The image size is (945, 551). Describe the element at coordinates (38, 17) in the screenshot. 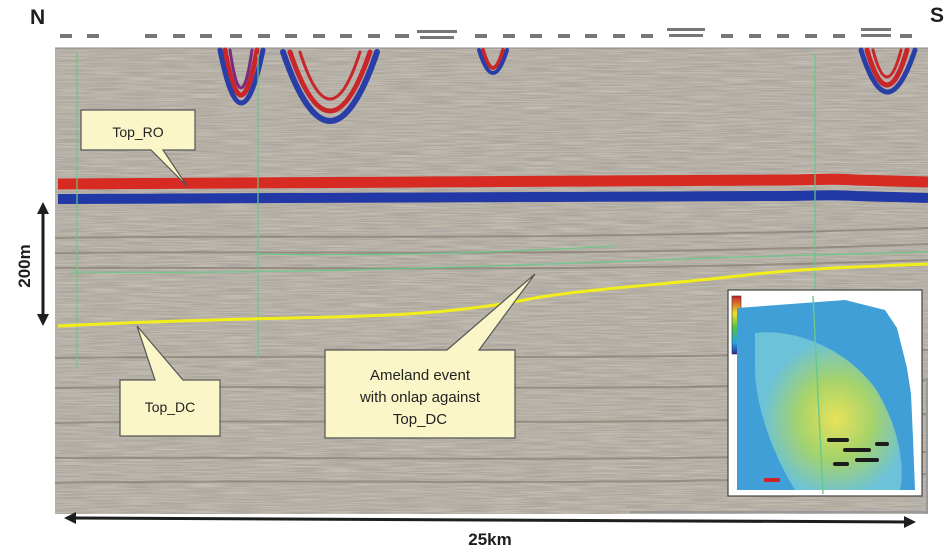

I see `north-label: N` at that location.